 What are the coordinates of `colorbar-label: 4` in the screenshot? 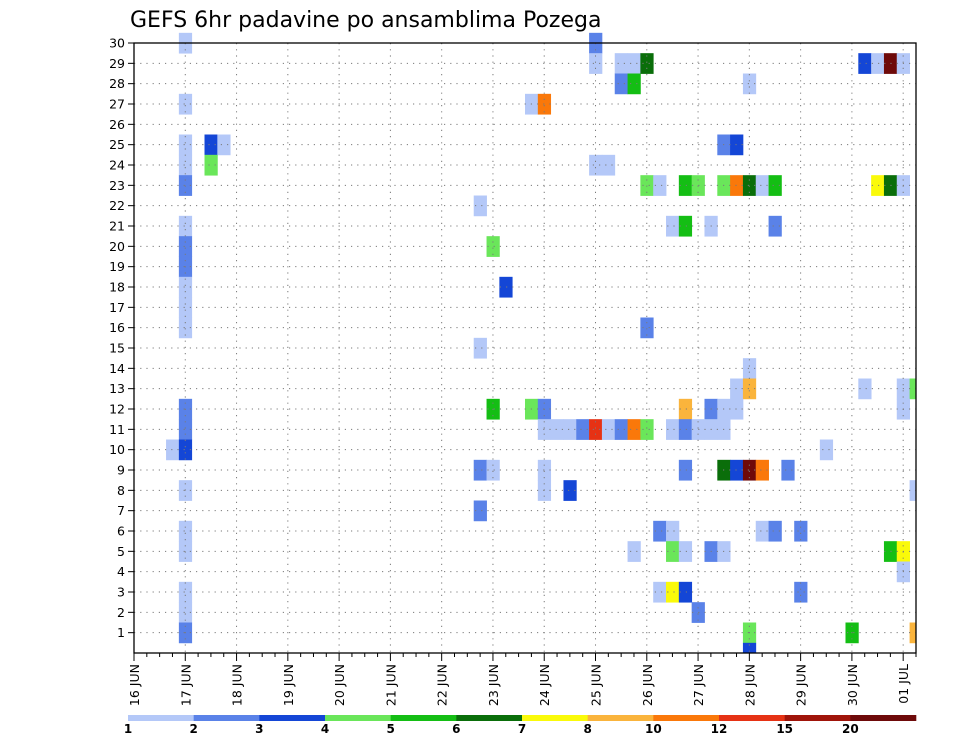 It's located at (325, 729).